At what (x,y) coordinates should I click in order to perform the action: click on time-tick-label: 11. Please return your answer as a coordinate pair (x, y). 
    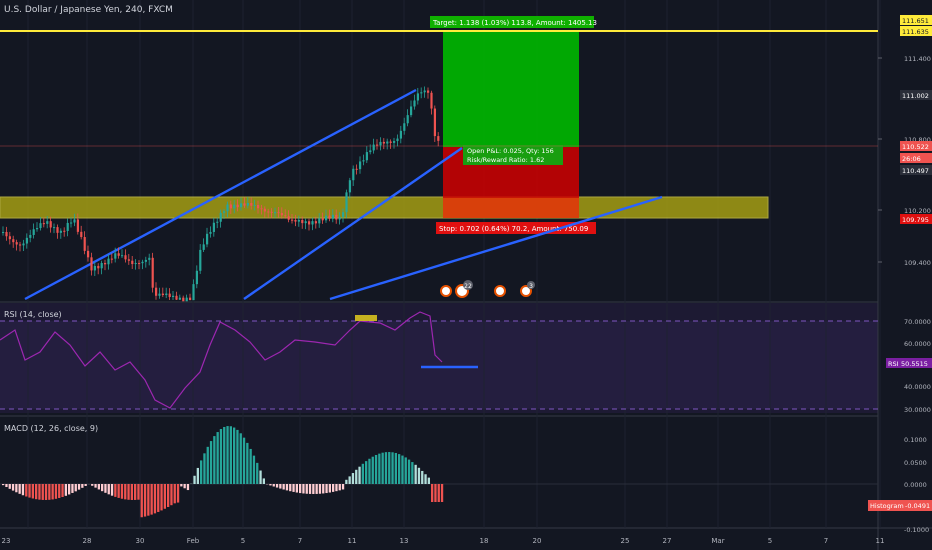
    Looking at the image, I should click on (352, 541).